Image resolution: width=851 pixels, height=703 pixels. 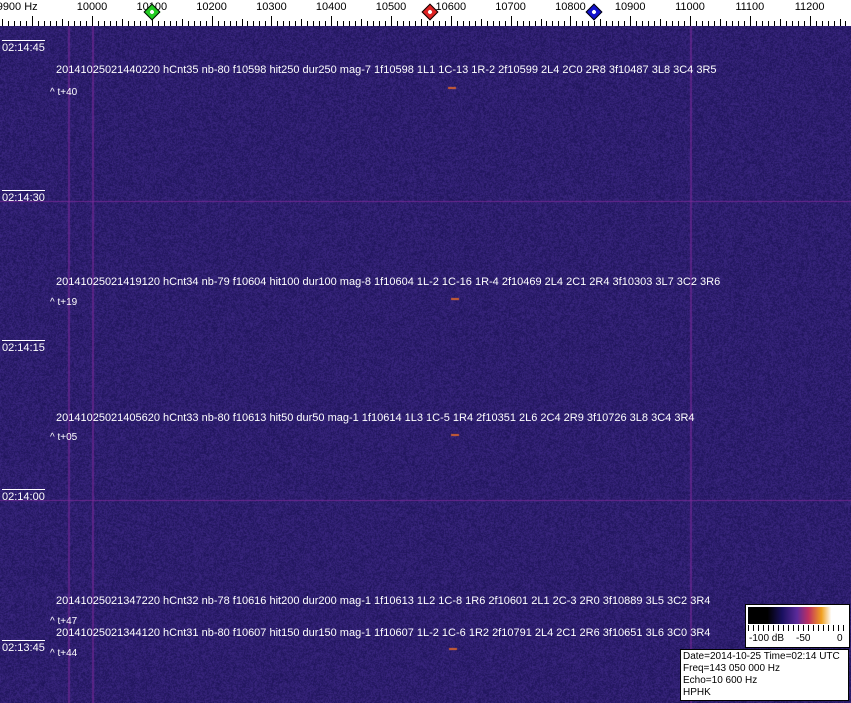 I want to click on timestamp: 02:14:45, so click(x=23, y=47).